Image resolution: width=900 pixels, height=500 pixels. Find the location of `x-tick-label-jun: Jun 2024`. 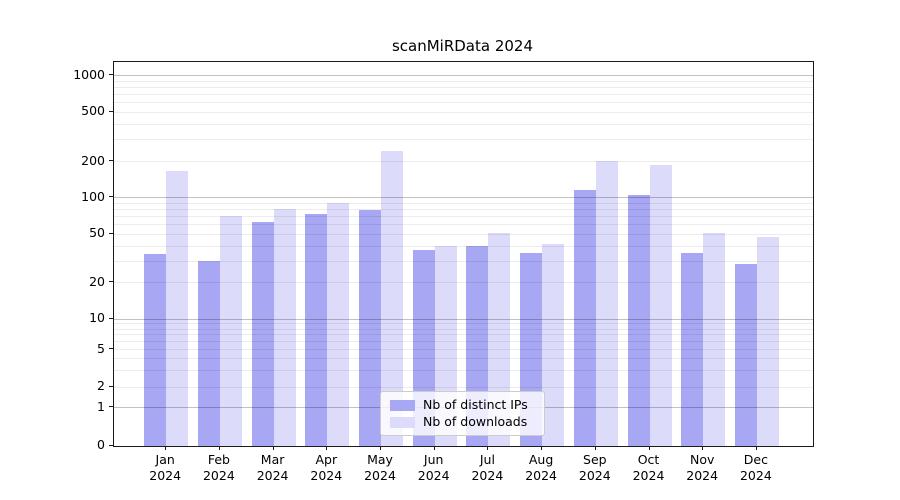

x-tick-label-jun: Jun 2024 is located at coordinates (433, 467).